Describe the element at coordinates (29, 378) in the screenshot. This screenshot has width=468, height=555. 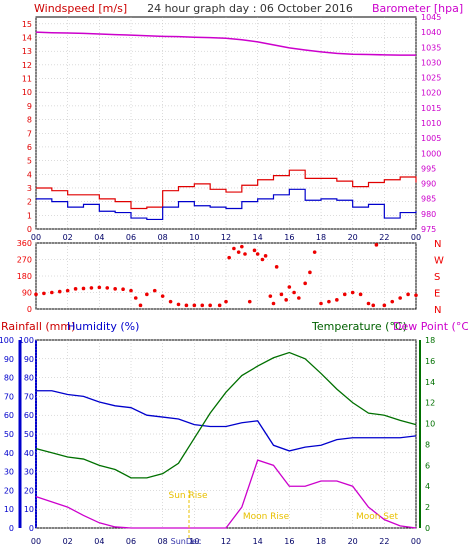
I see `humidity-tick-label: 80` at that location.